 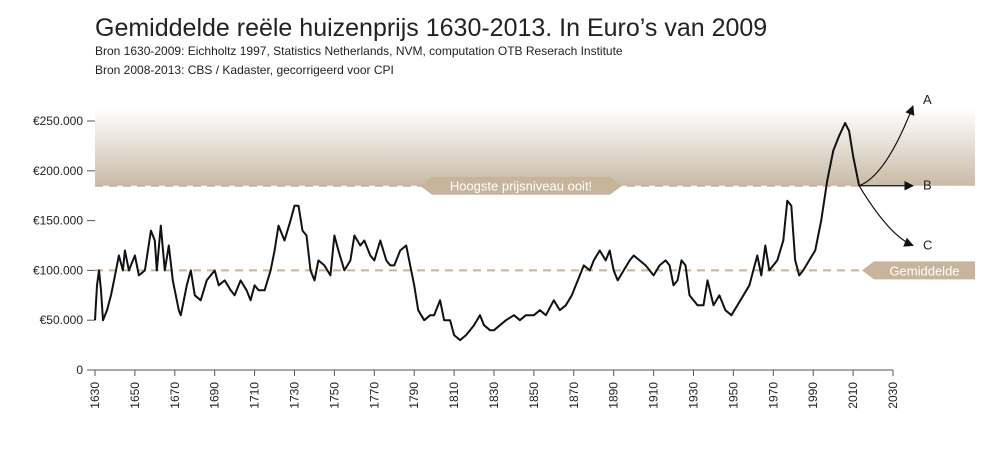 I want to click on label-banner, so click(x=521, y=185).